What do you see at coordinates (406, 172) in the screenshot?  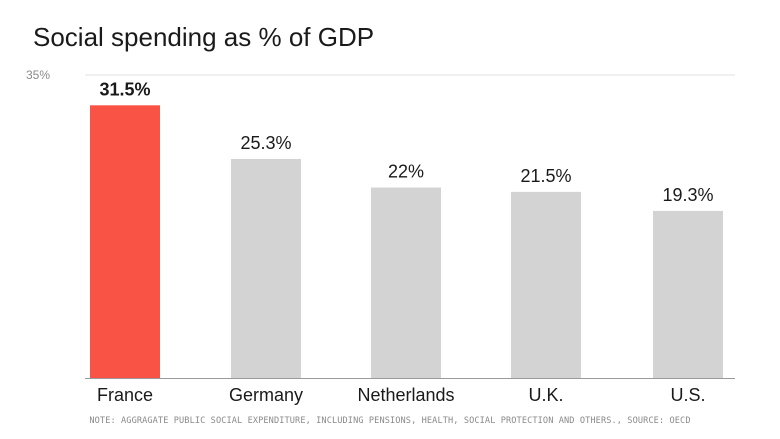 I see `value-label-netherlands: 22%` at bounding box center [406, 172].